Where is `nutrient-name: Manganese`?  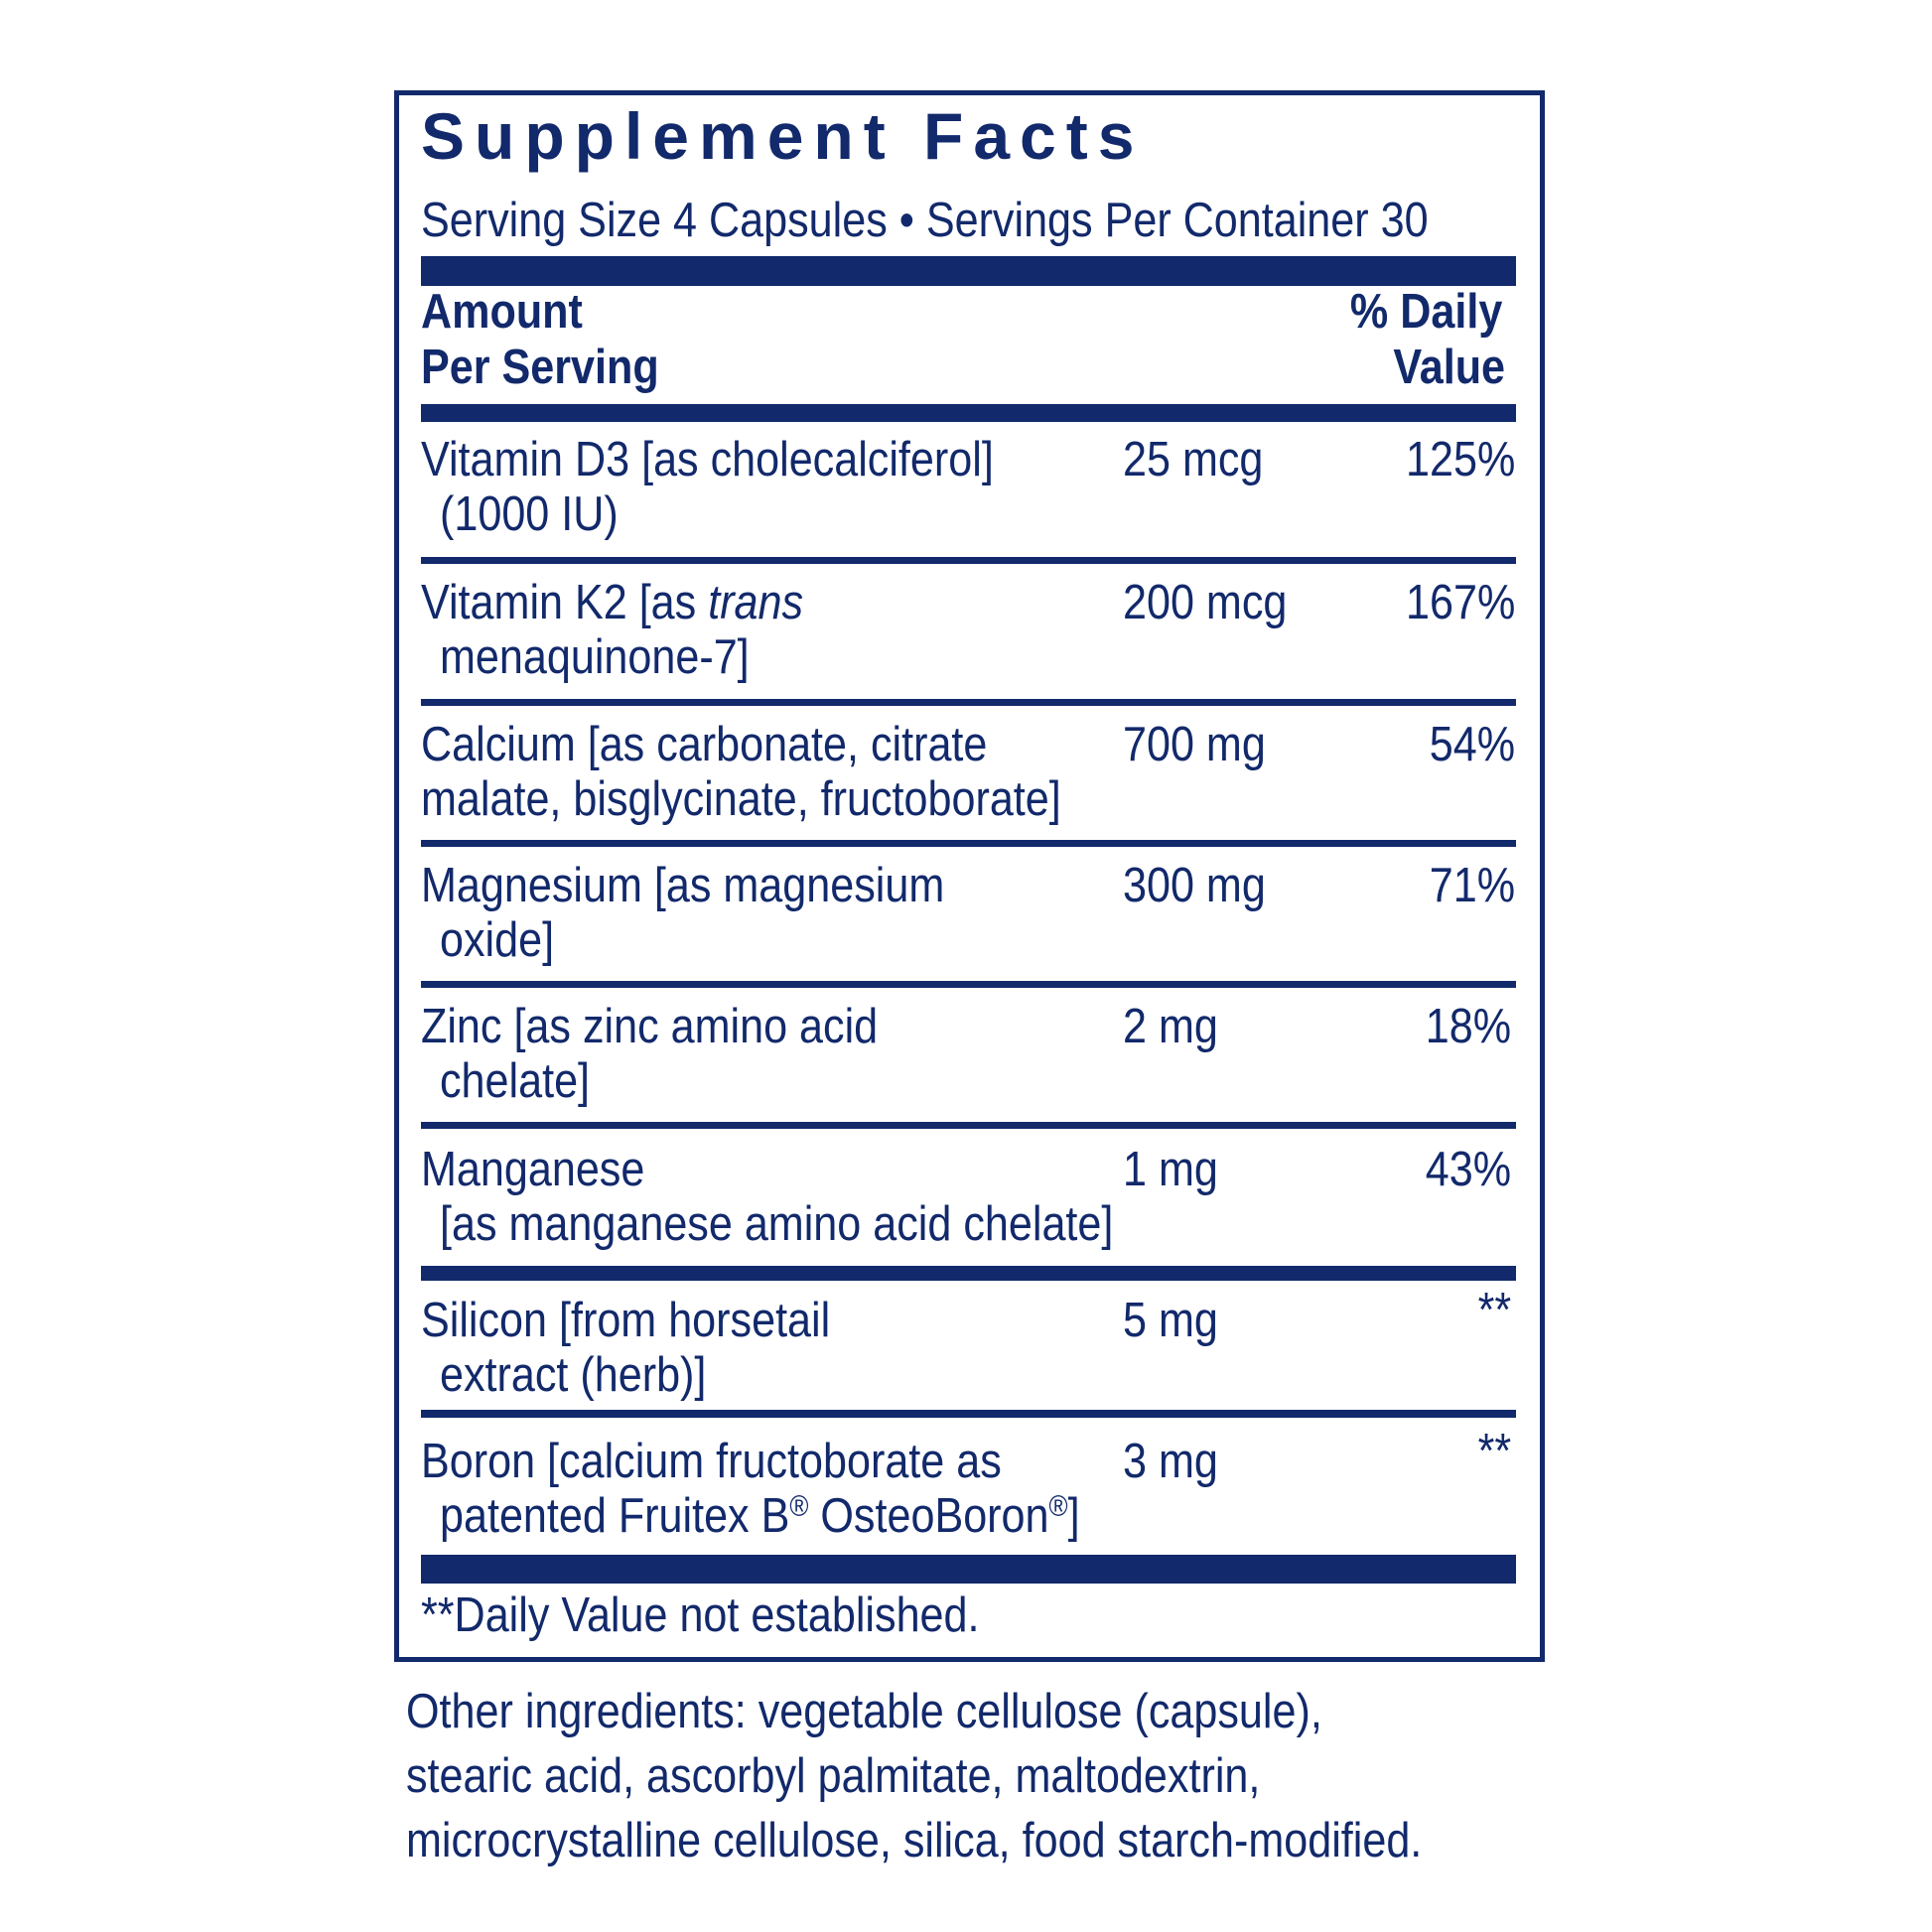 nutrient-name: Manganese is located at coordinates (532, 1170).